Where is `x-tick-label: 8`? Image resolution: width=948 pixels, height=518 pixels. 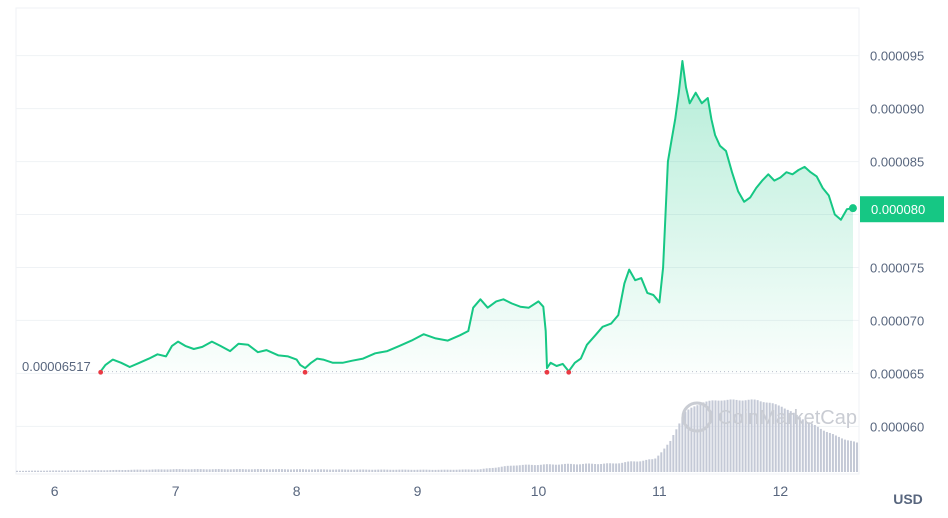 x-tick-label: 8 is located at coordinates (297, 491).